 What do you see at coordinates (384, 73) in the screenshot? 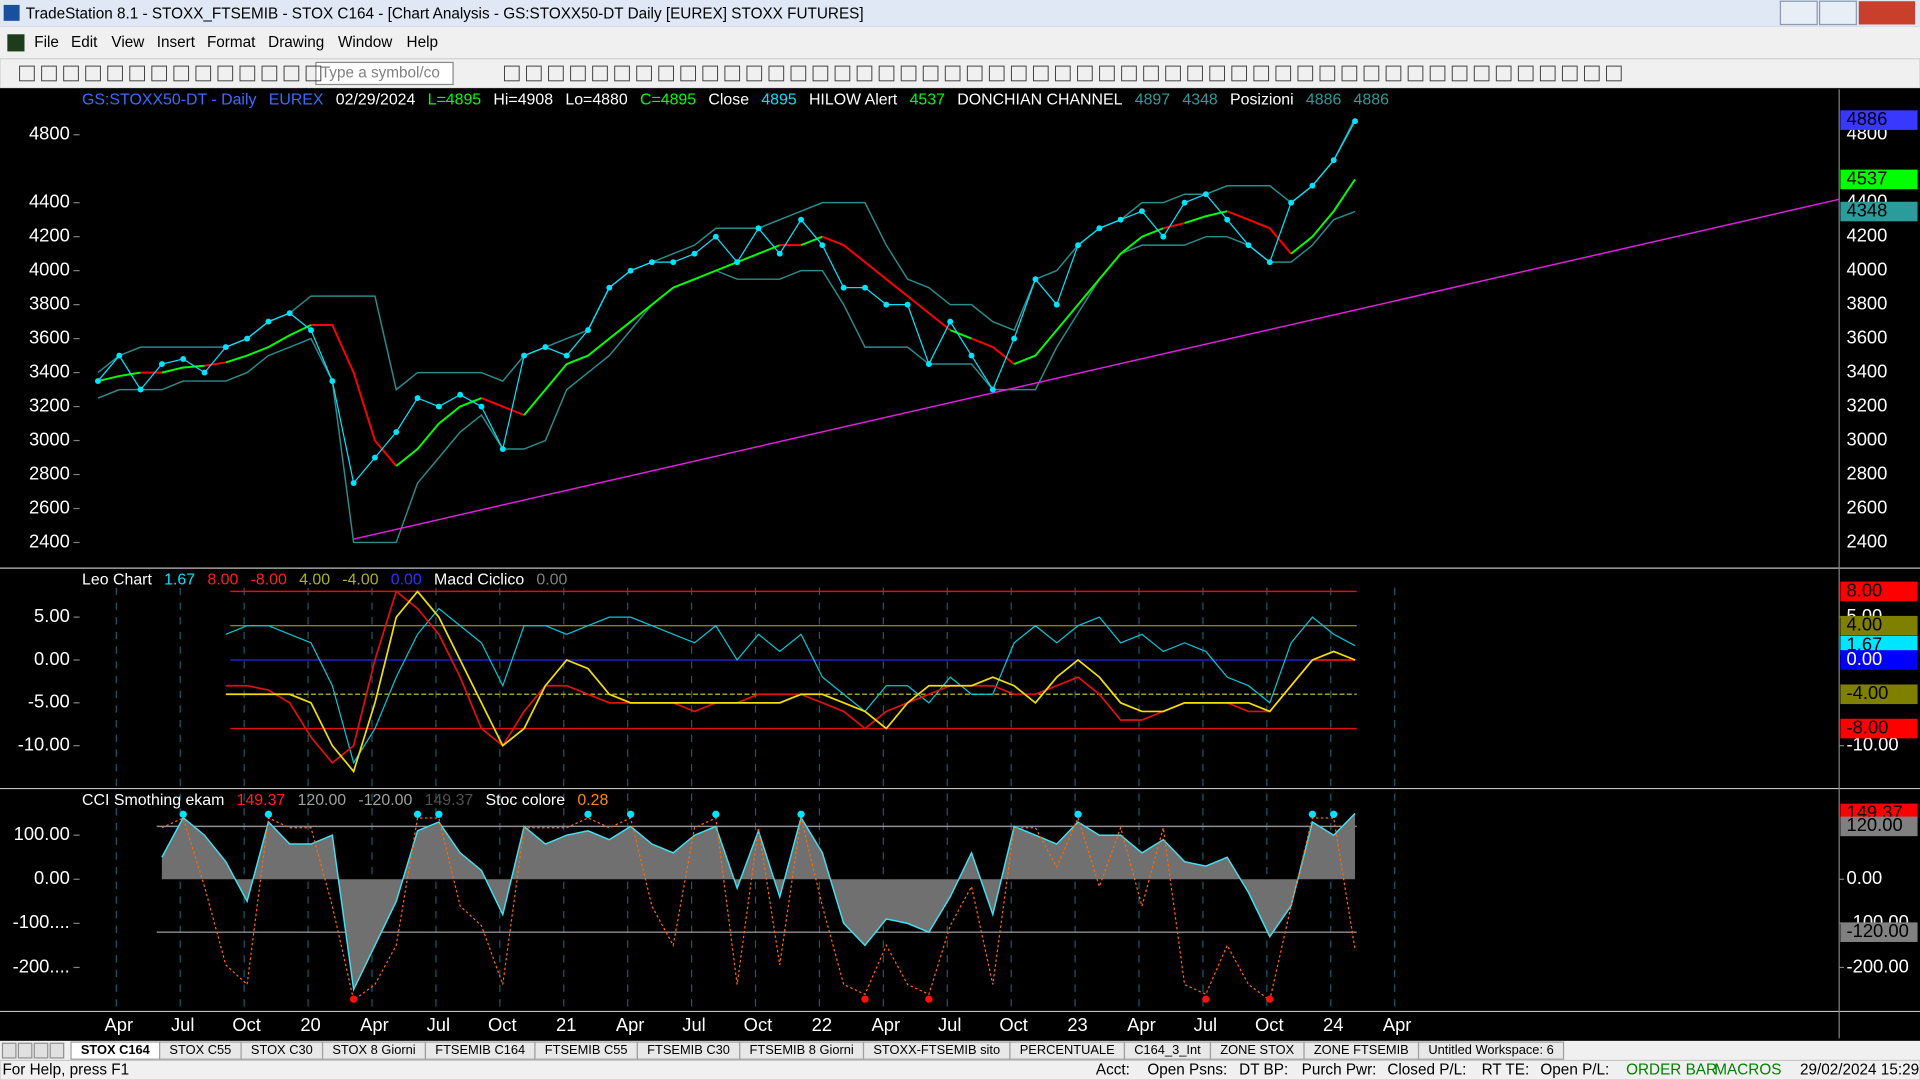
I see `symbol-input` at bounding box center [384, 73].